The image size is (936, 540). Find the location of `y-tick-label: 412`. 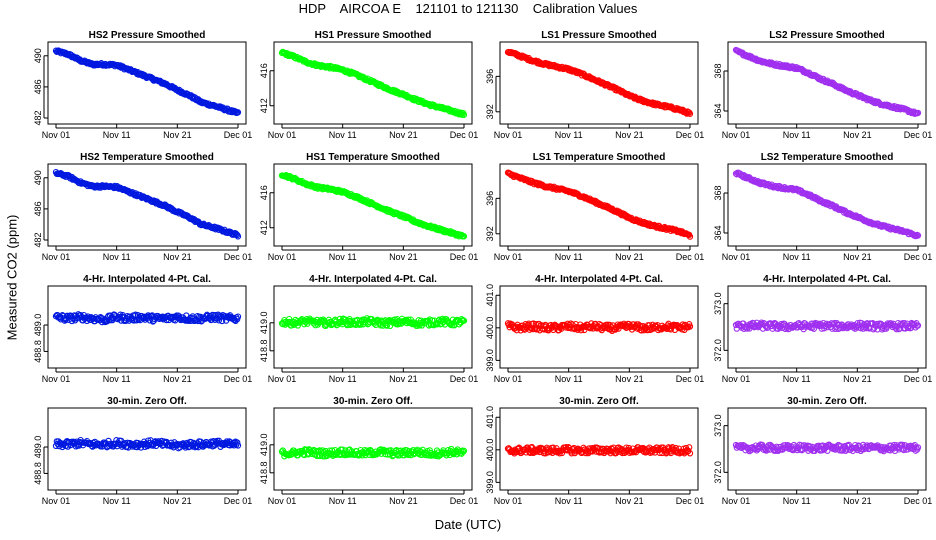

y-tick-label: 412 is located at coordinates (264, 105).